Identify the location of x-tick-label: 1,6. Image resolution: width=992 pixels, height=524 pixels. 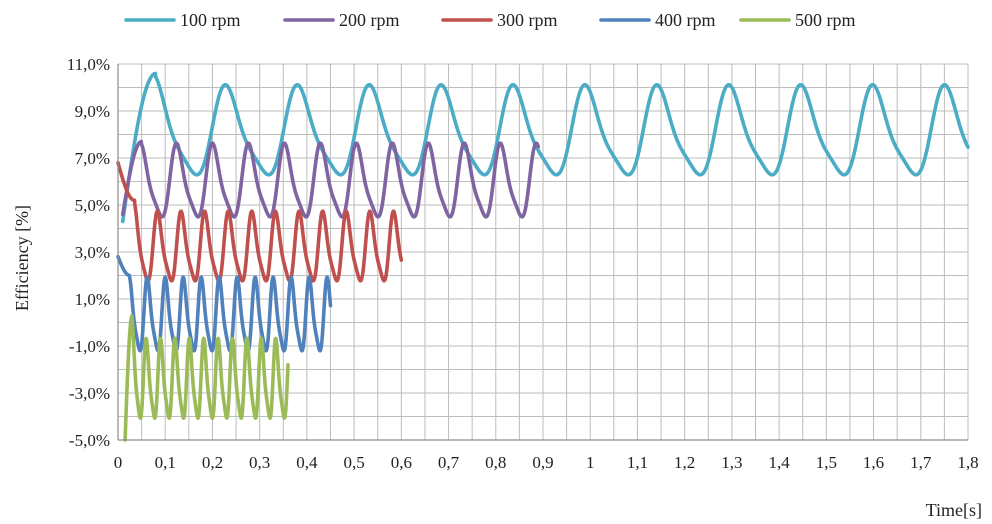
(873, 462).